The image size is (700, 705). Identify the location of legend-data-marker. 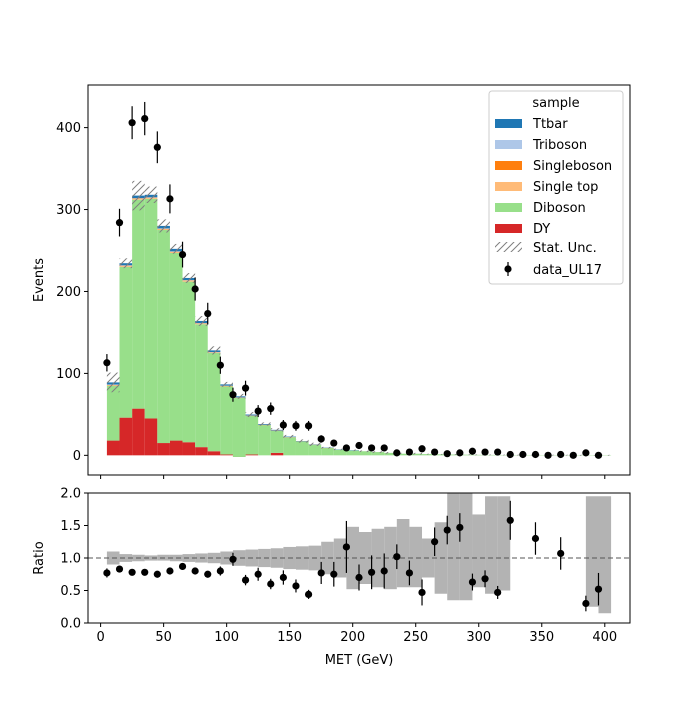
(507, 268).